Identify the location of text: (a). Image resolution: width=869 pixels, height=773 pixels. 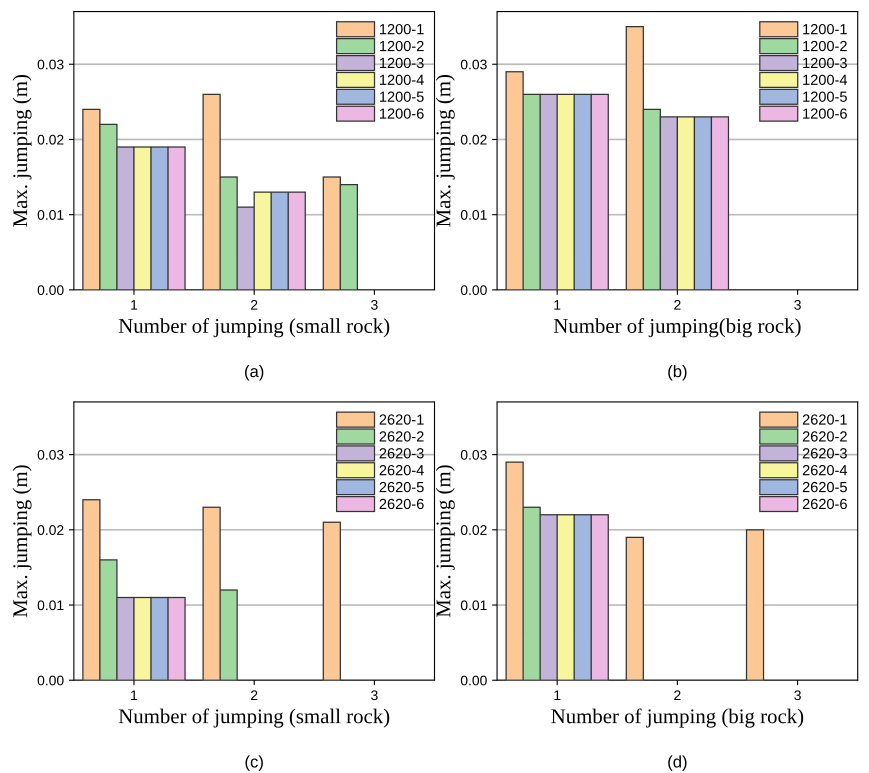
(254, 373).